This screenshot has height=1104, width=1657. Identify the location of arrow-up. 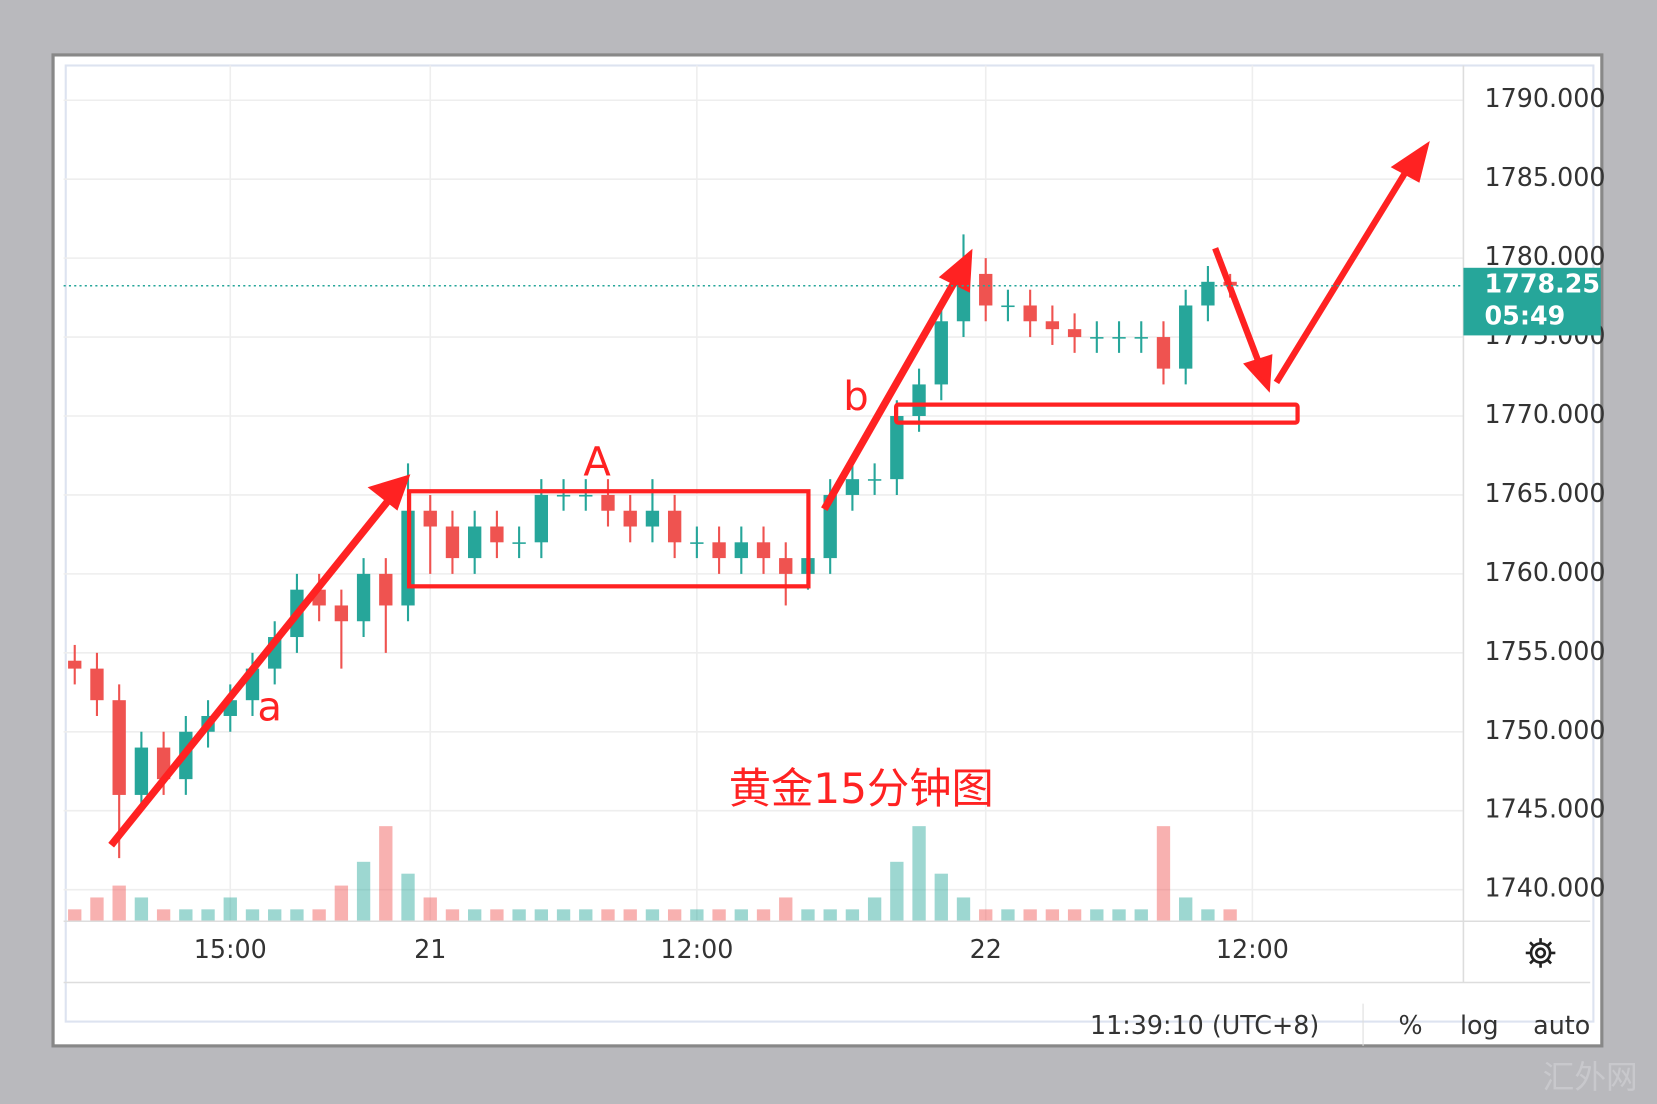
(1342, 276).